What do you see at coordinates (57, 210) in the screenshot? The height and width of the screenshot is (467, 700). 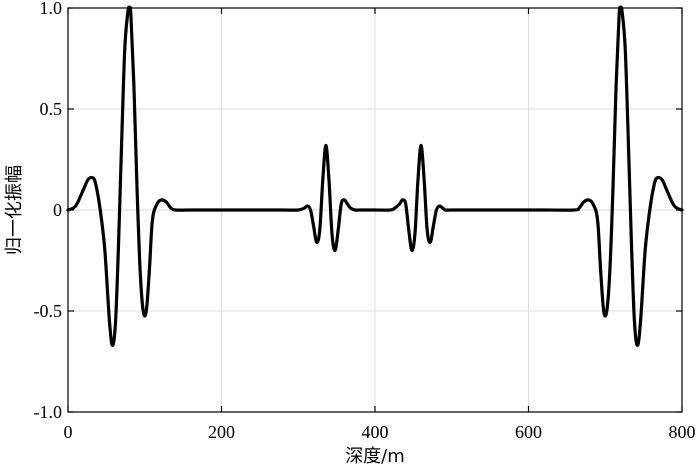 I see `y-tick-label: 0` at bounding box center [57, 210].